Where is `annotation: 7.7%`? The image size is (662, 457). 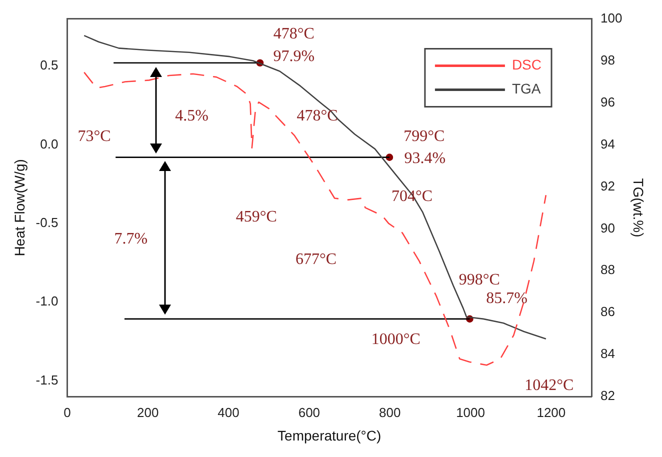
annotation: 7.7% is located at coordinates (131, 239).